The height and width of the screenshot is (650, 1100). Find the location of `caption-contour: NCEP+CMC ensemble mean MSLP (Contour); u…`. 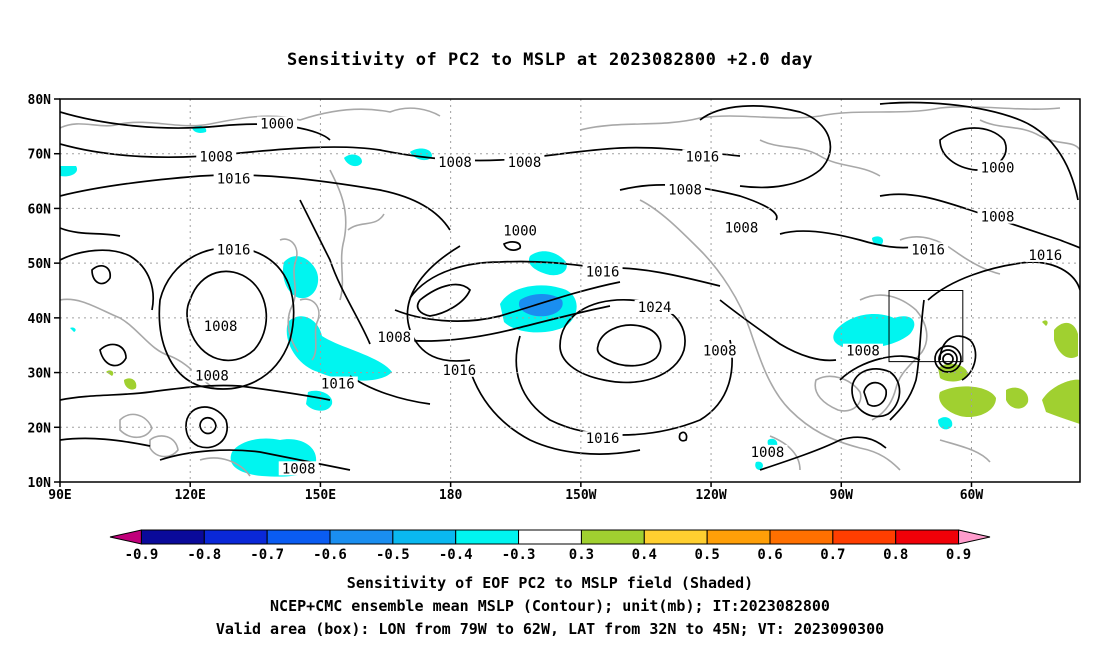

caption-contour: NCEP+CMC ensemble mean MSLP (Contour); u… is located at coordinates (550, 606).